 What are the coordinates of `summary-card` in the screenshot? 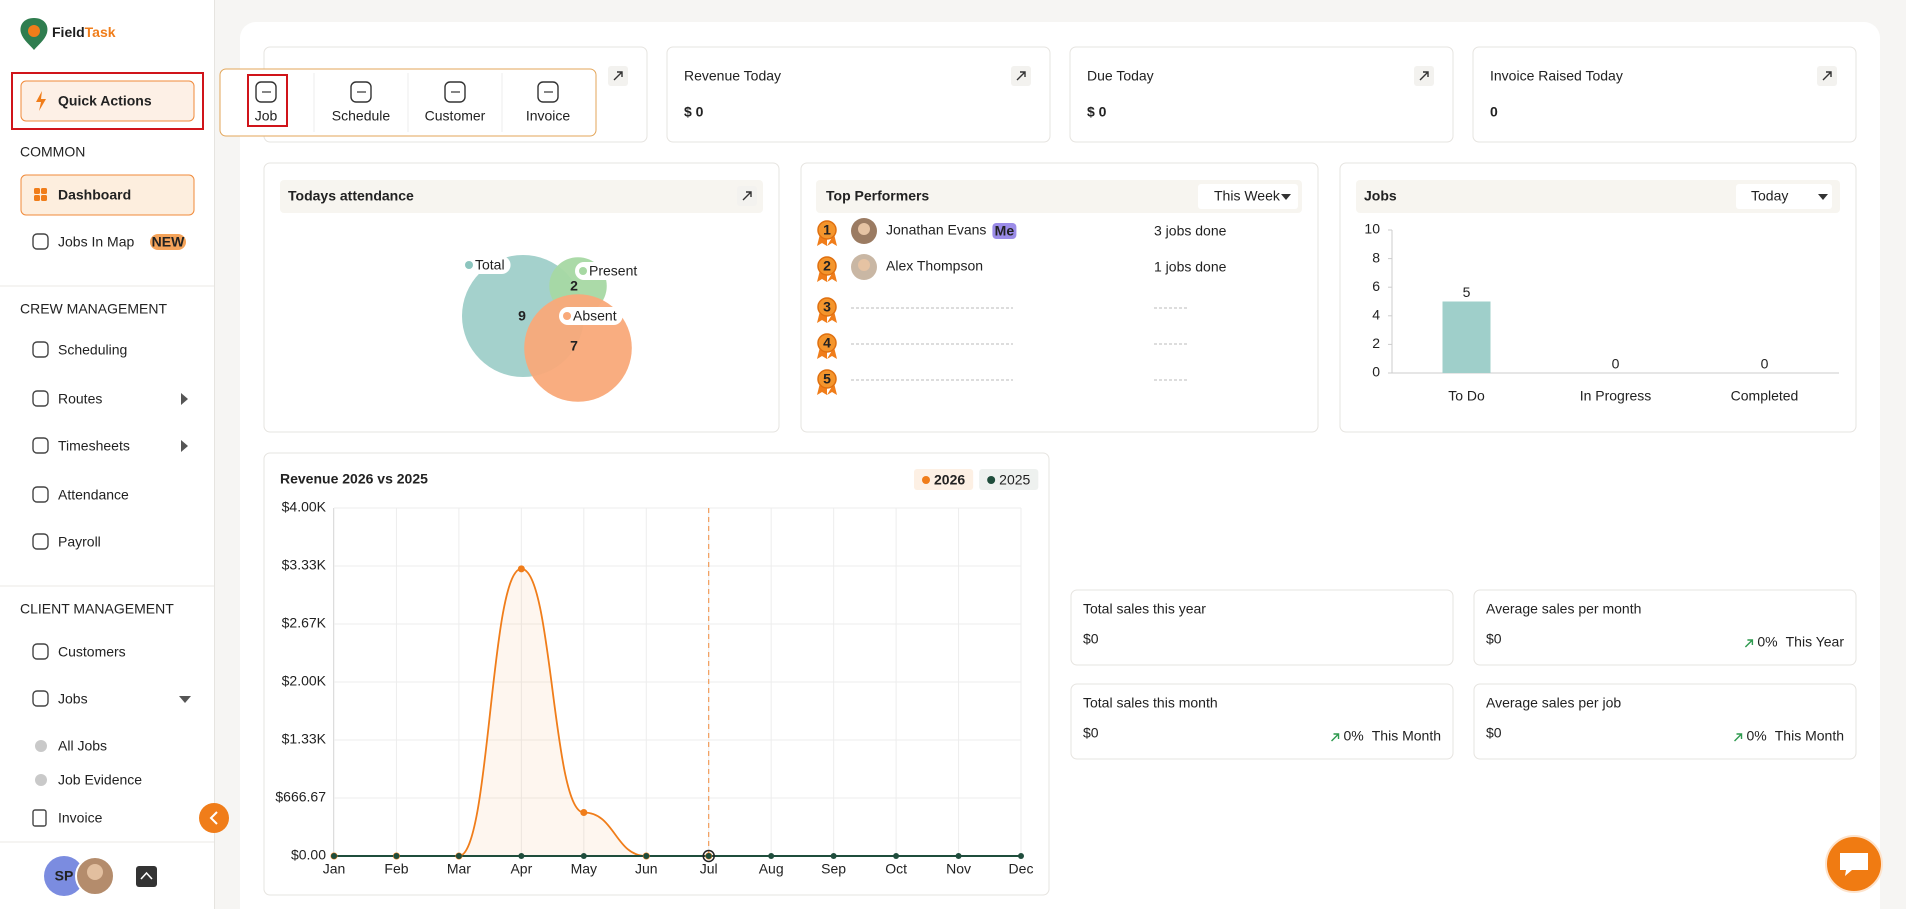 It's located at (1665, 627).